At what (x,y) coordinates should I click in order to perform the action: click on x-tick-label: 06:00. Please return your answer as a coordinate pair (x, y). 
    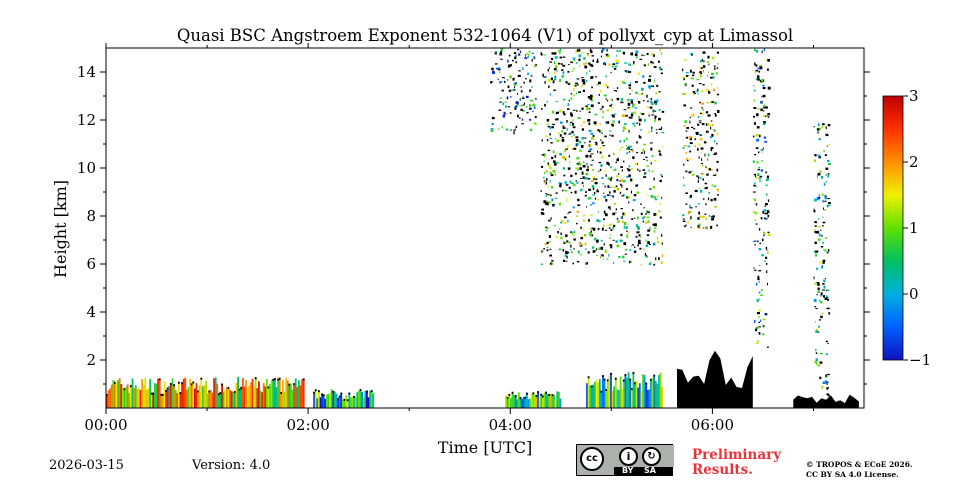
    Looking at the image, I should click on (712, 425).